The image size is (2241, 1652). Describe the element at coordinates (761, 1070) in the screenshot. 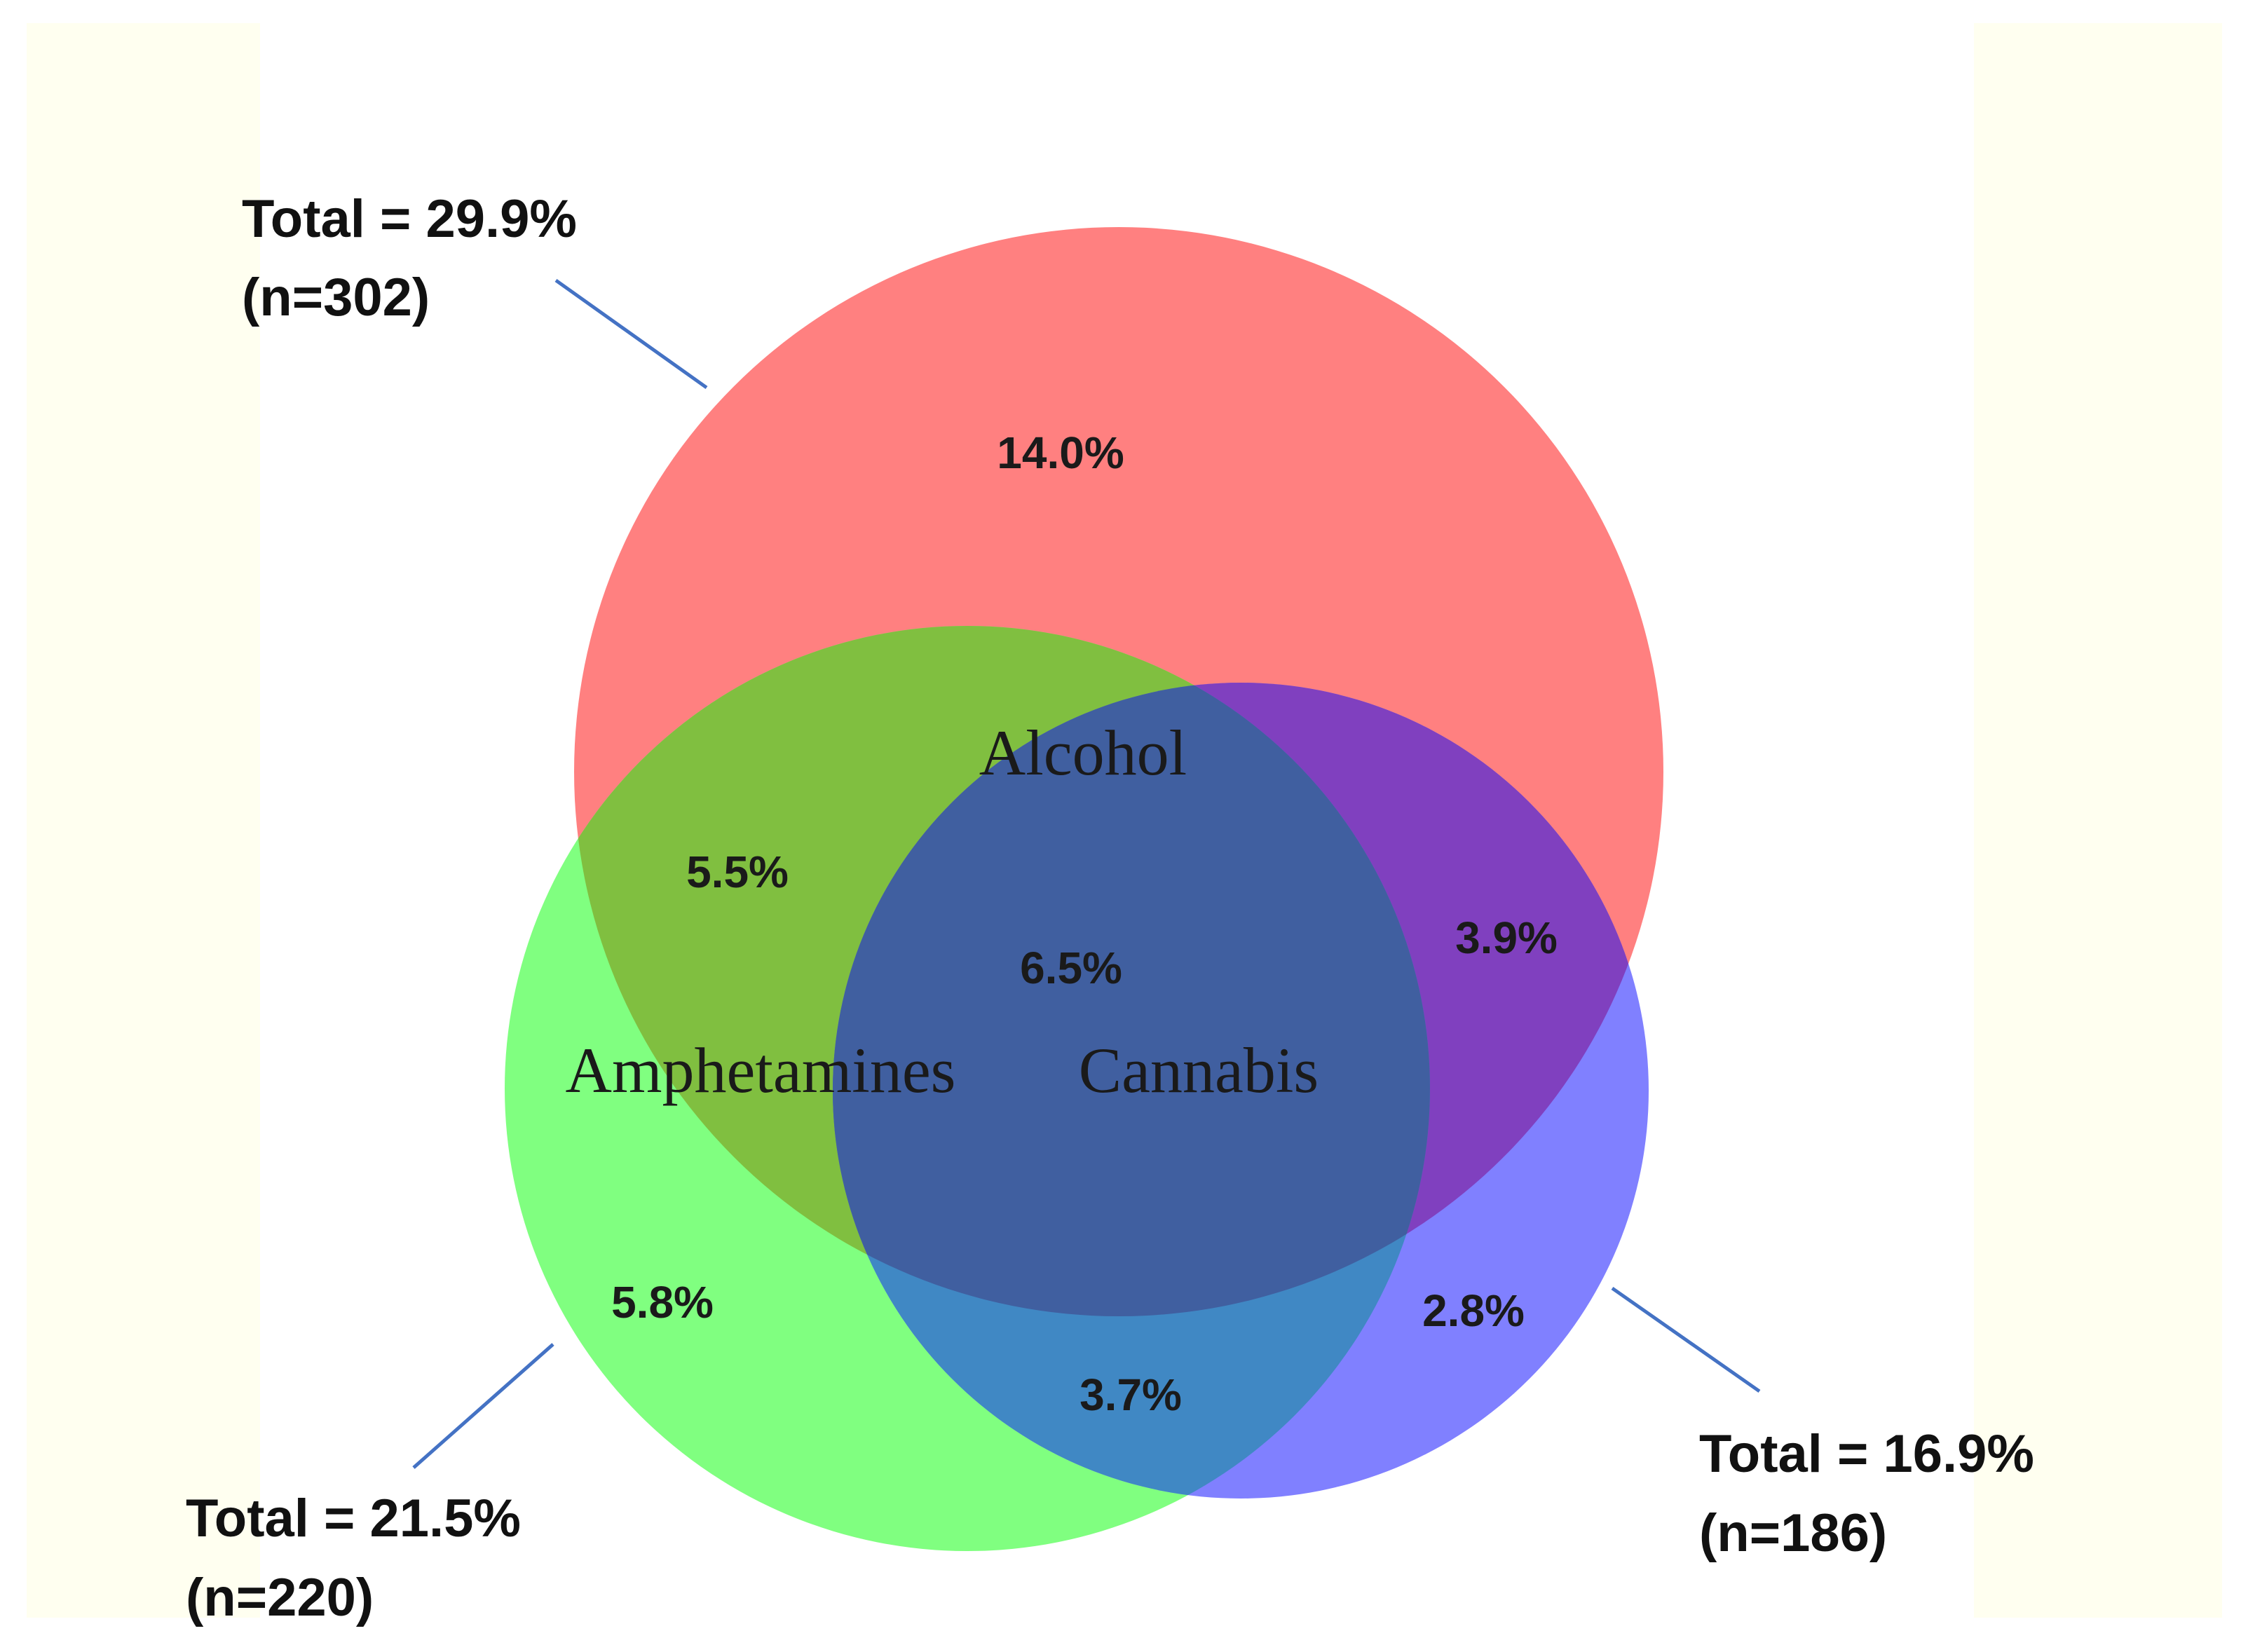

I see `amphetamines-set-label: Amphetamines` at that location.